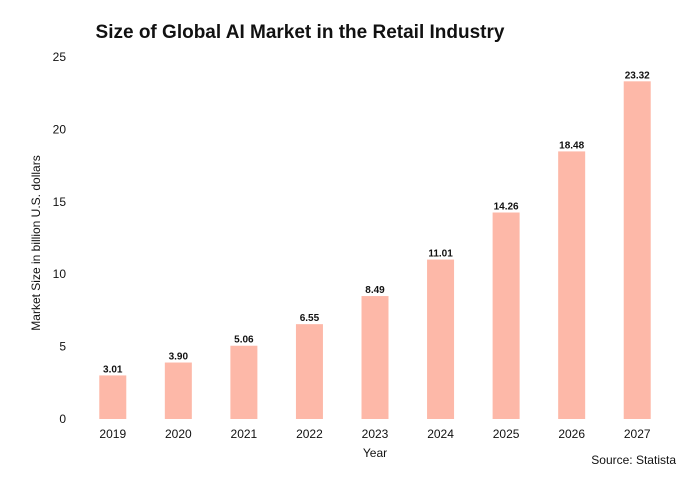 The height and width of the screenshot is (493, 700). Describe the element at coordinates (62, 347) in the screenshot. I see `y-tick-label: 5` at that location.